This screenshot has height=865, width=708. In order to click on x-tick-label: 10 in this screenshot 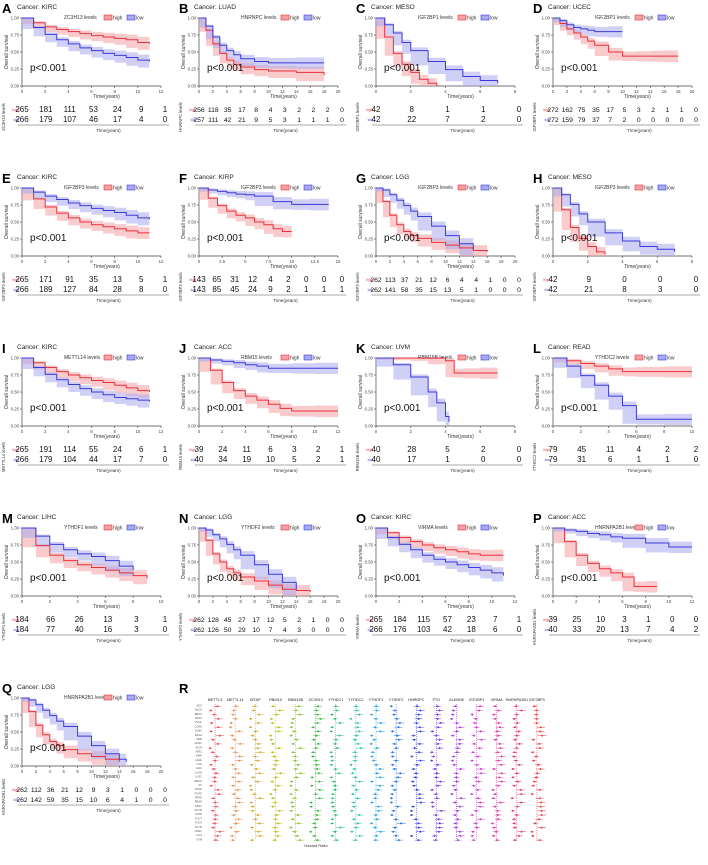, I will do `click(491, 601)`.